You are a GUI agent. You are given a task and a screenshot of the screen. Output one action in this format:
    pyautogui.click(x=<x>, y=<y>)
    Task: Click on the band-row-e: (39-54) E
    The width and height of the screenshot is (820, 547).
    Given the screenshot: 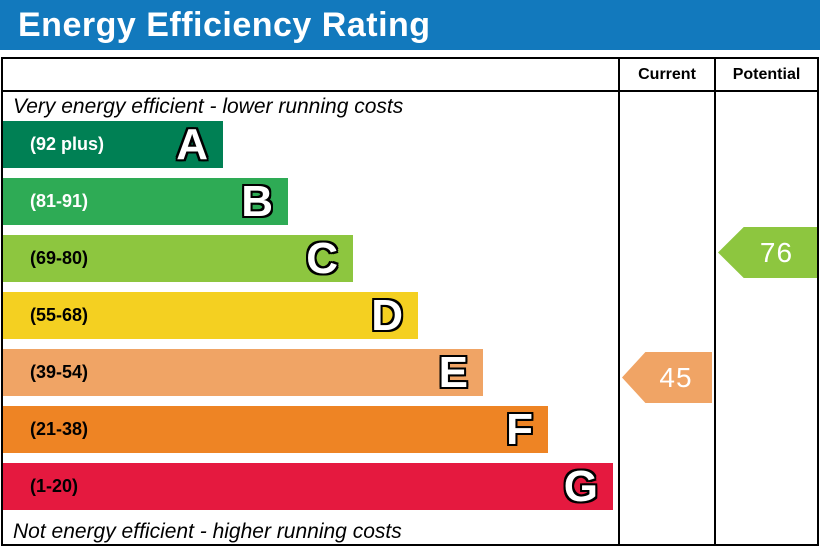 What is the action you would take?
    pyautogui.click(x=310, y=377)
    